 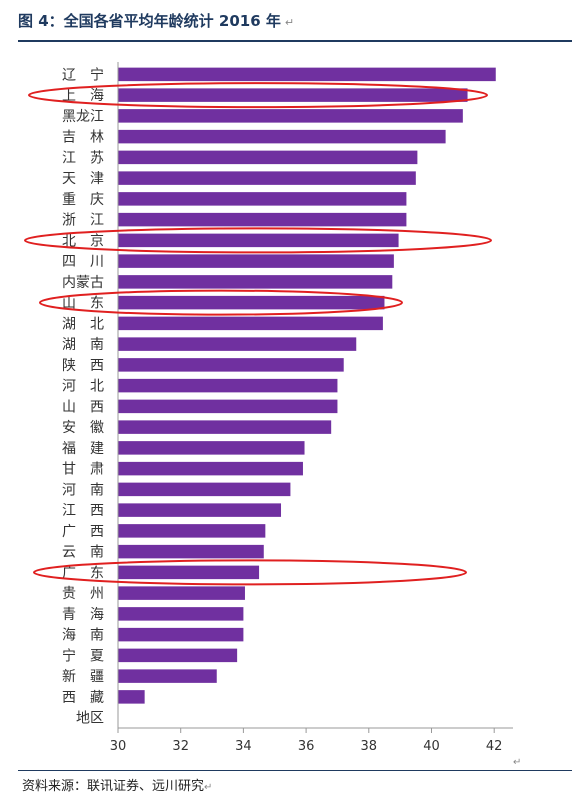 I want to click on category-label: 黑龙江, so click(x=83, y=117).